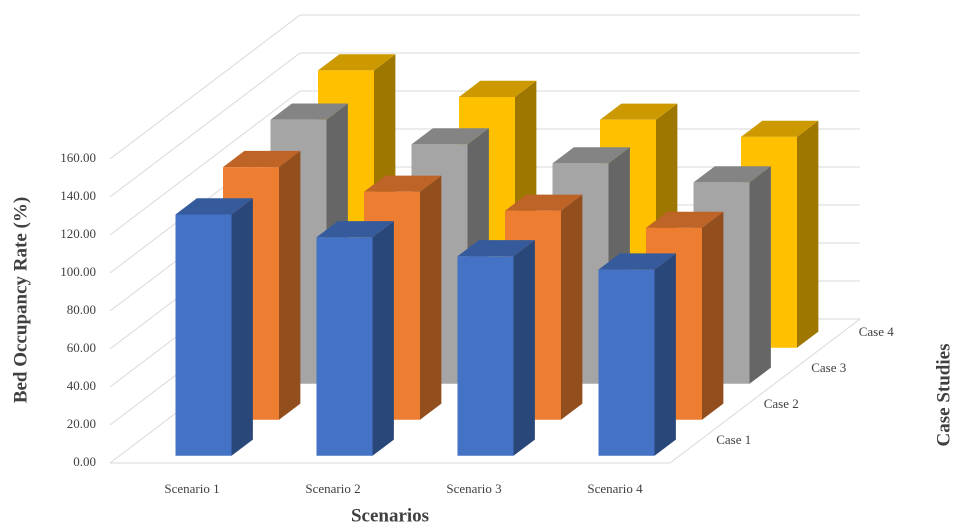  What do you see at coordinates (473, 488) in the screenshot?
I see `x-tick-label: Scenario 3` at bounding box center [473, 488].